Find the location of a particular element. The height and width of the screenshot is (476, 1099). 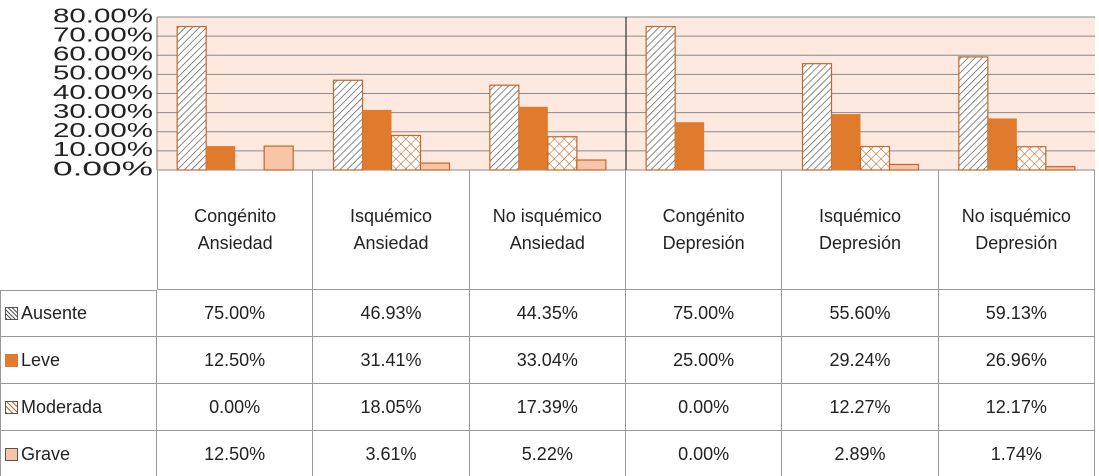

legend-entry: Grave is located at coordinates (78, 453).